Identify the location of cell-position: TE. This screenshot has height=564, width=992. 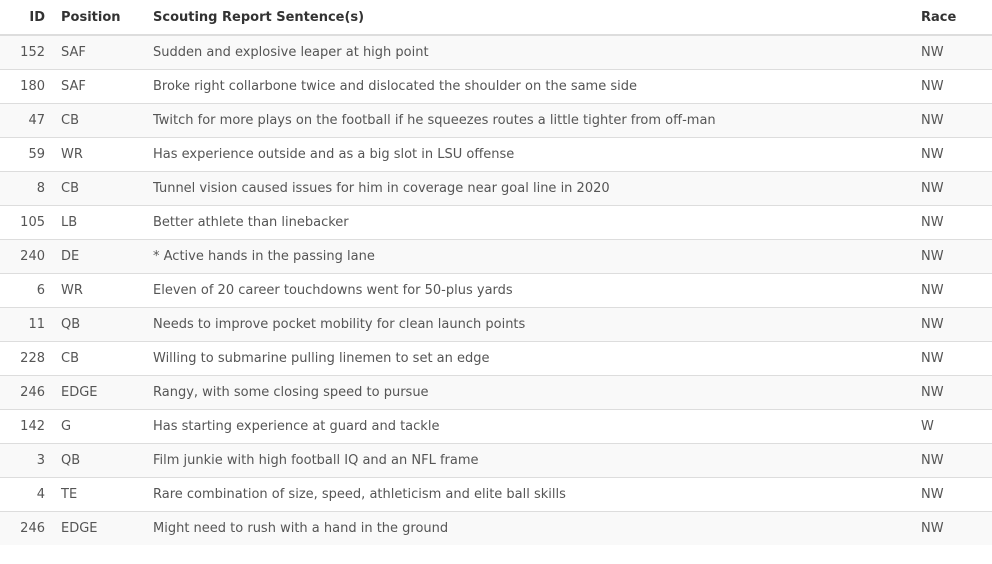
(103, 493).